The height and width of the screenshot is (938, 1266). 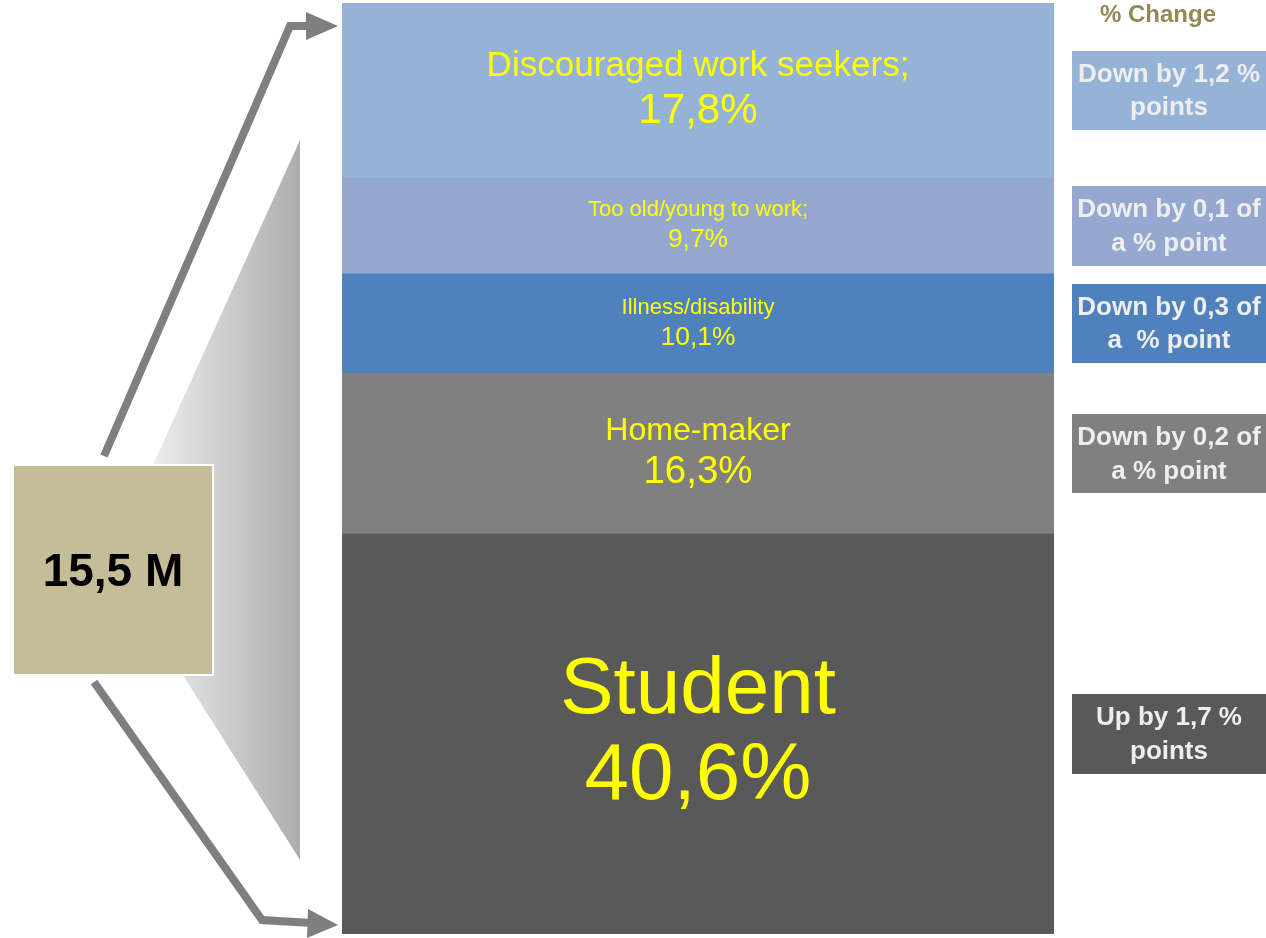 I want to click on series-label: Discouraged work seekers;, so click(x=698, y=64).